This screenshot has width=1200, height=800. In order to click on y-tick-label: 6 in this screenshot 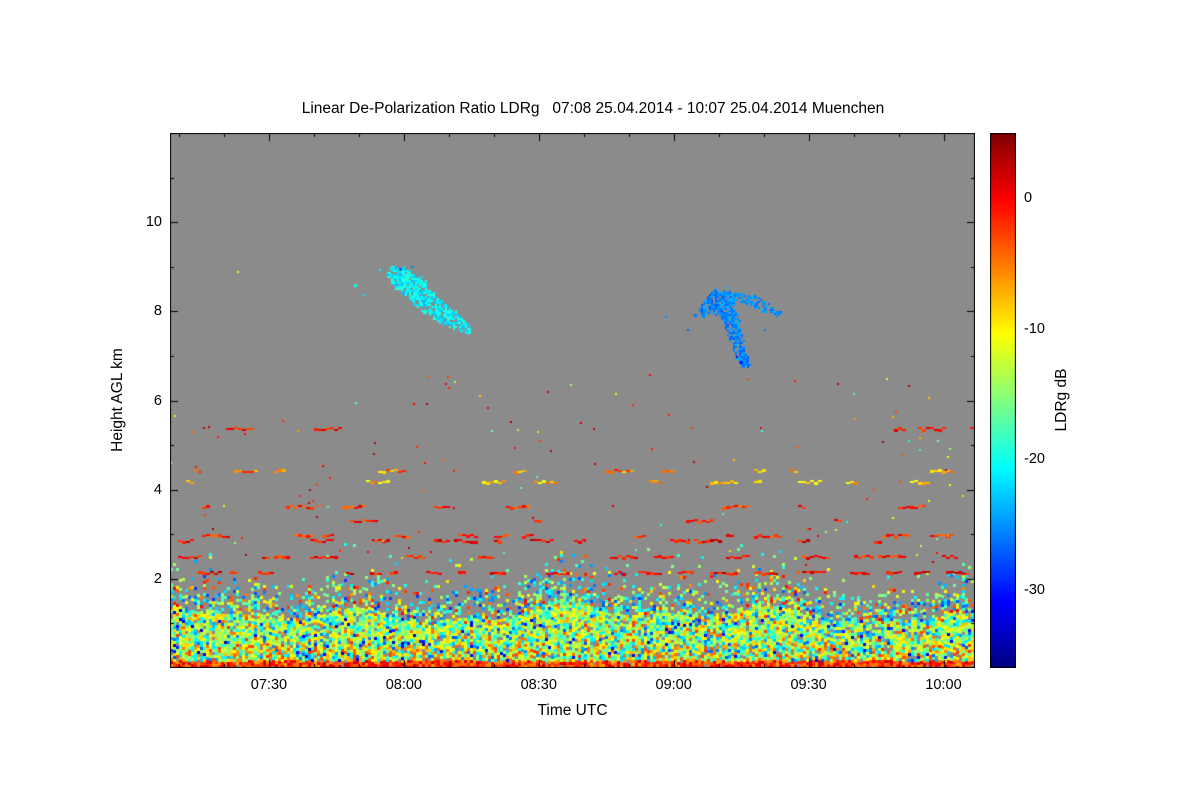, I will do `click(157, 400)`.